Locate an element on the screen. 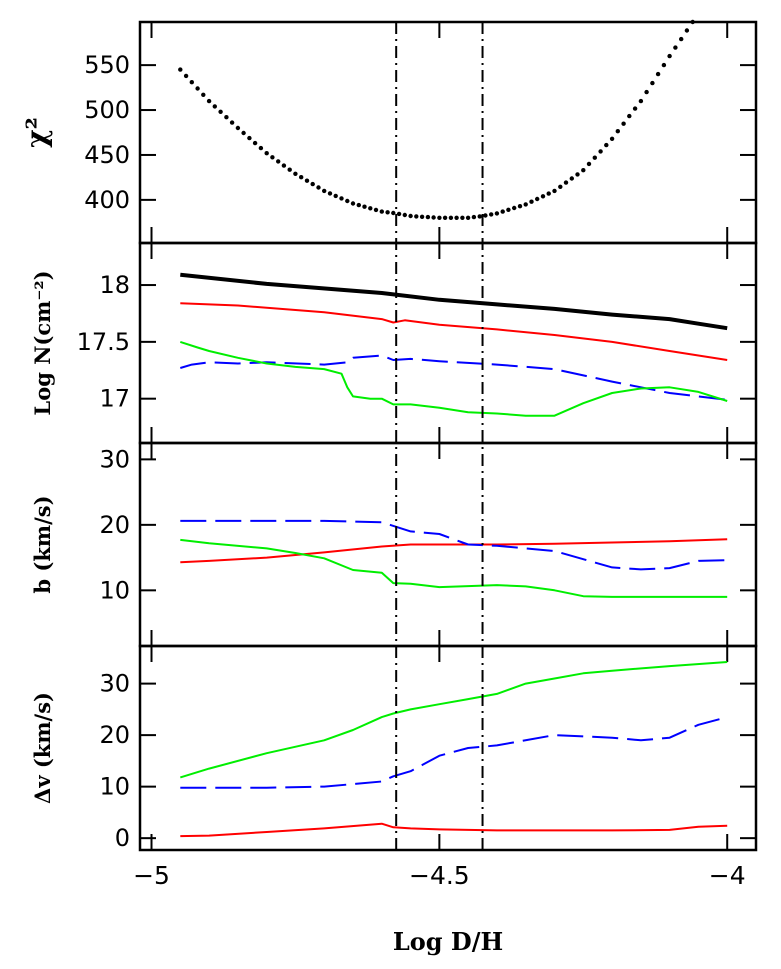 The image size is (781, 969). series-0-points is located at coordinates (436, 119).